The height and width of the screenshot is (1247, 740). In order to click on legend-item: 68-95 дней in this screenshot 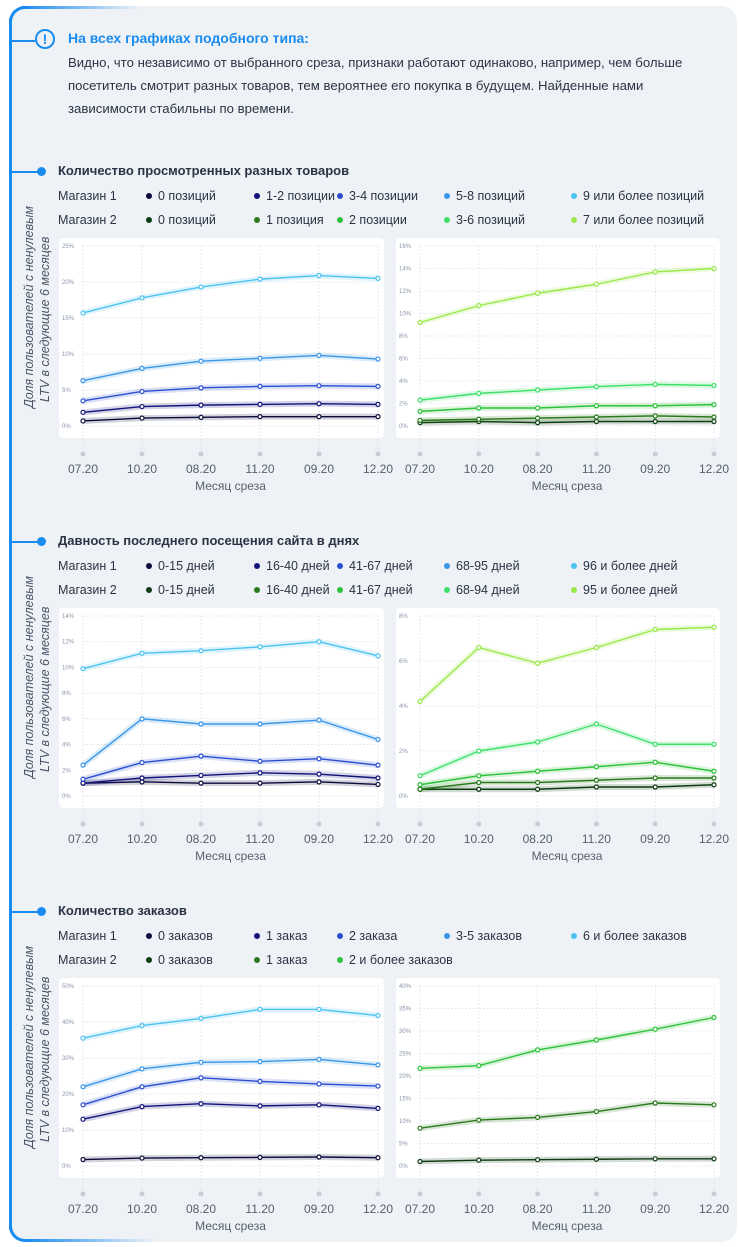, I will do `click(482, 566)`.